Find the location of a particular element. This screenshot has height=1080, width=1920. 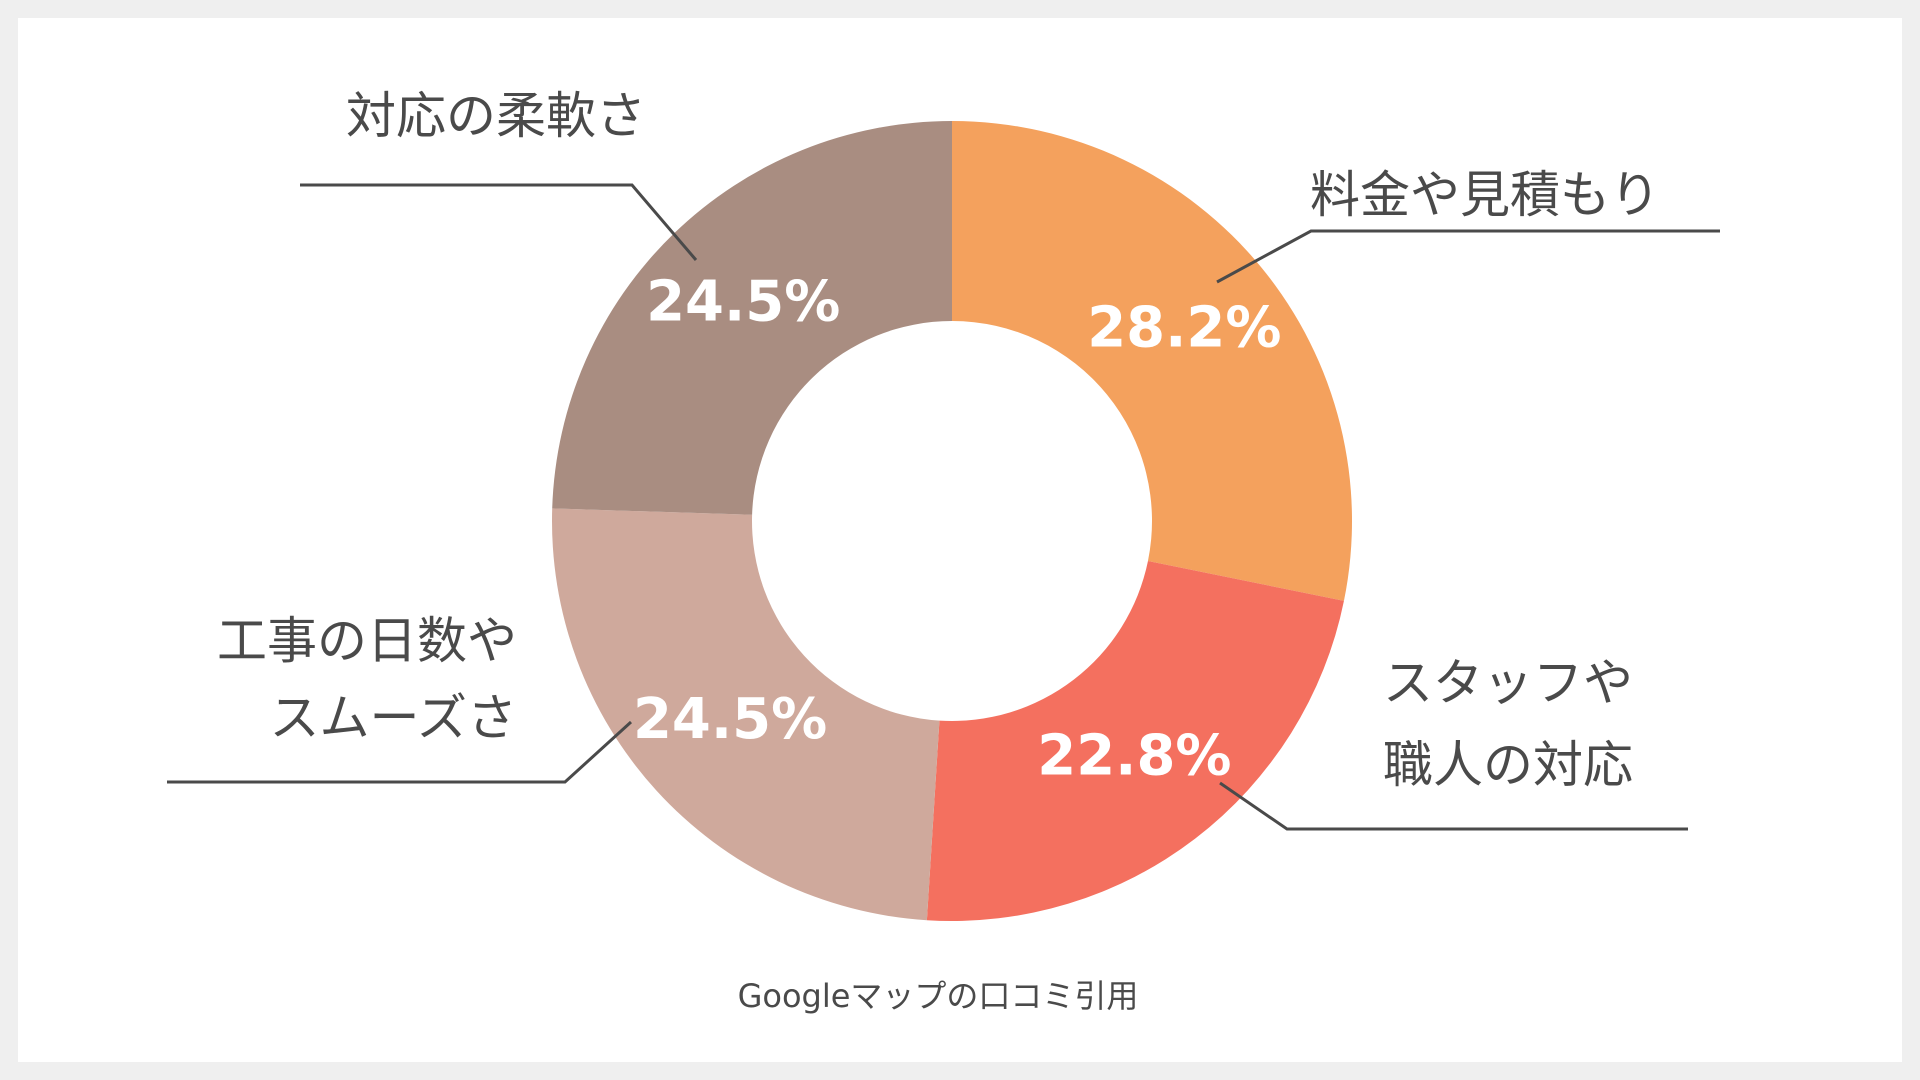

slice-category-label: 職人の対応 is located at coordinates (1508, 765).